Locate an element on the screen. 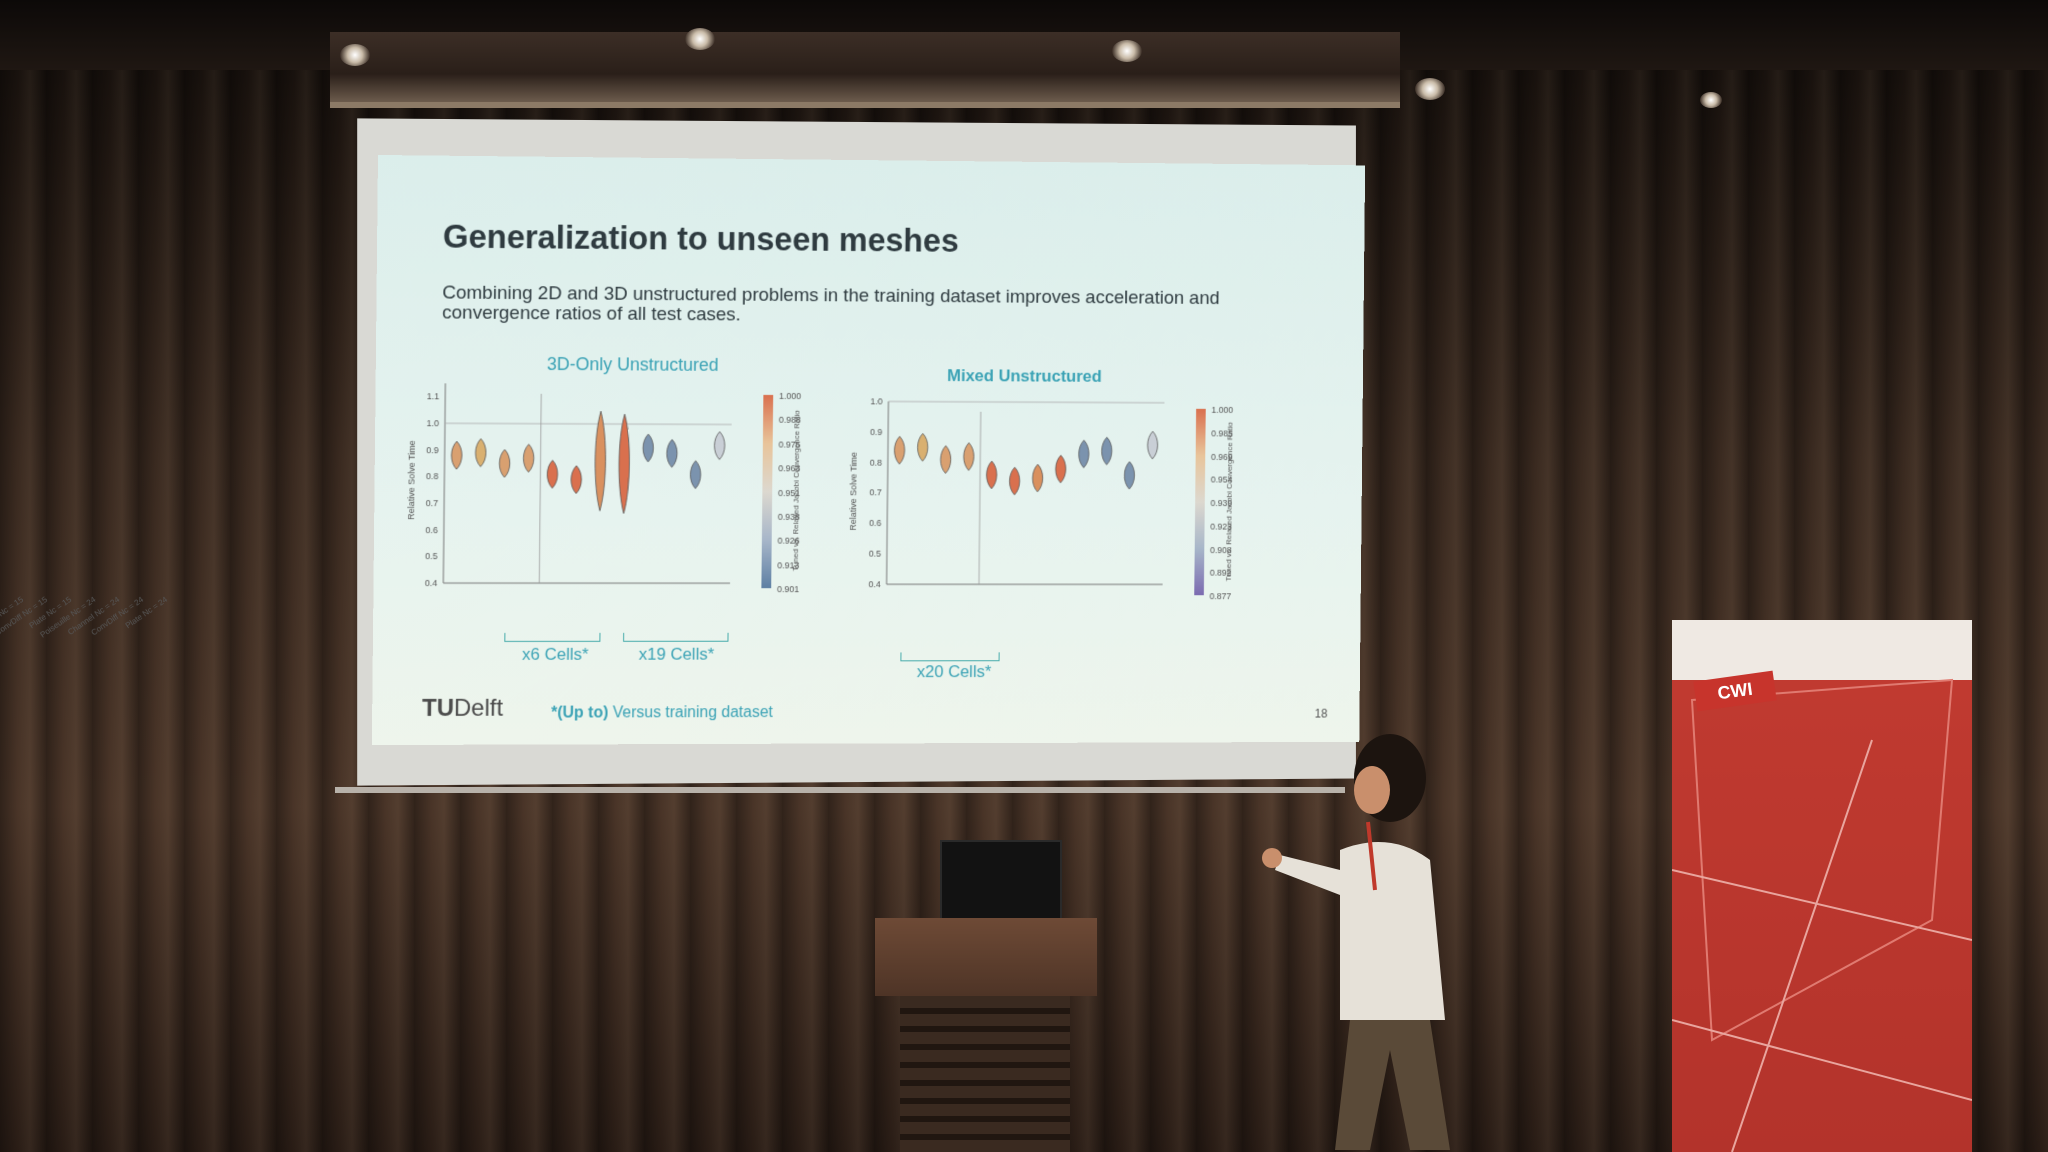  logo-delft: Delft is located at coordinates (478, 708).